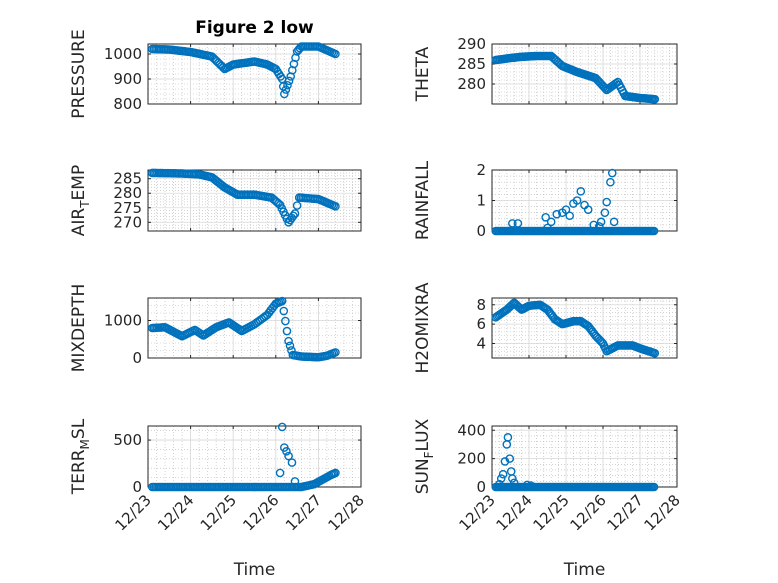 The width and height of the screenshot is (778, 583). Describe the element at coordinates (127, 222) in the screenshot. I see `y-tick-label: 270` at that location.